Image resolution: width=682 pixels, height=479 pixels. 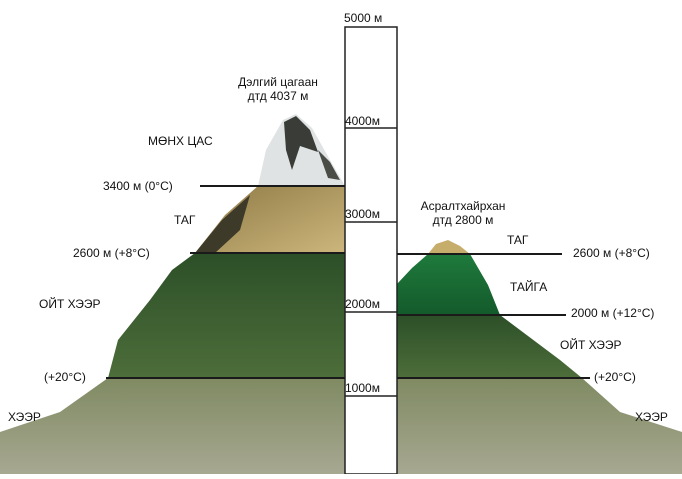 I want to click on right-zone-taiga: ТАЙГА, so click(x=529, y=287).